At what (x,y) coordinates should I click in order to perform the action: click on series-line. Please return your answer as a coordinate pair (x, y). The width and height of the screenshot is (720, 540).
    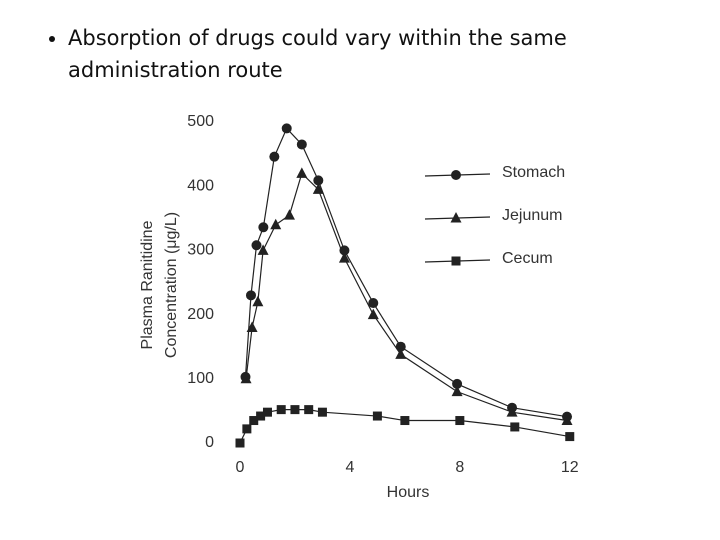
    Looking at the image, I should click on (404, 426).